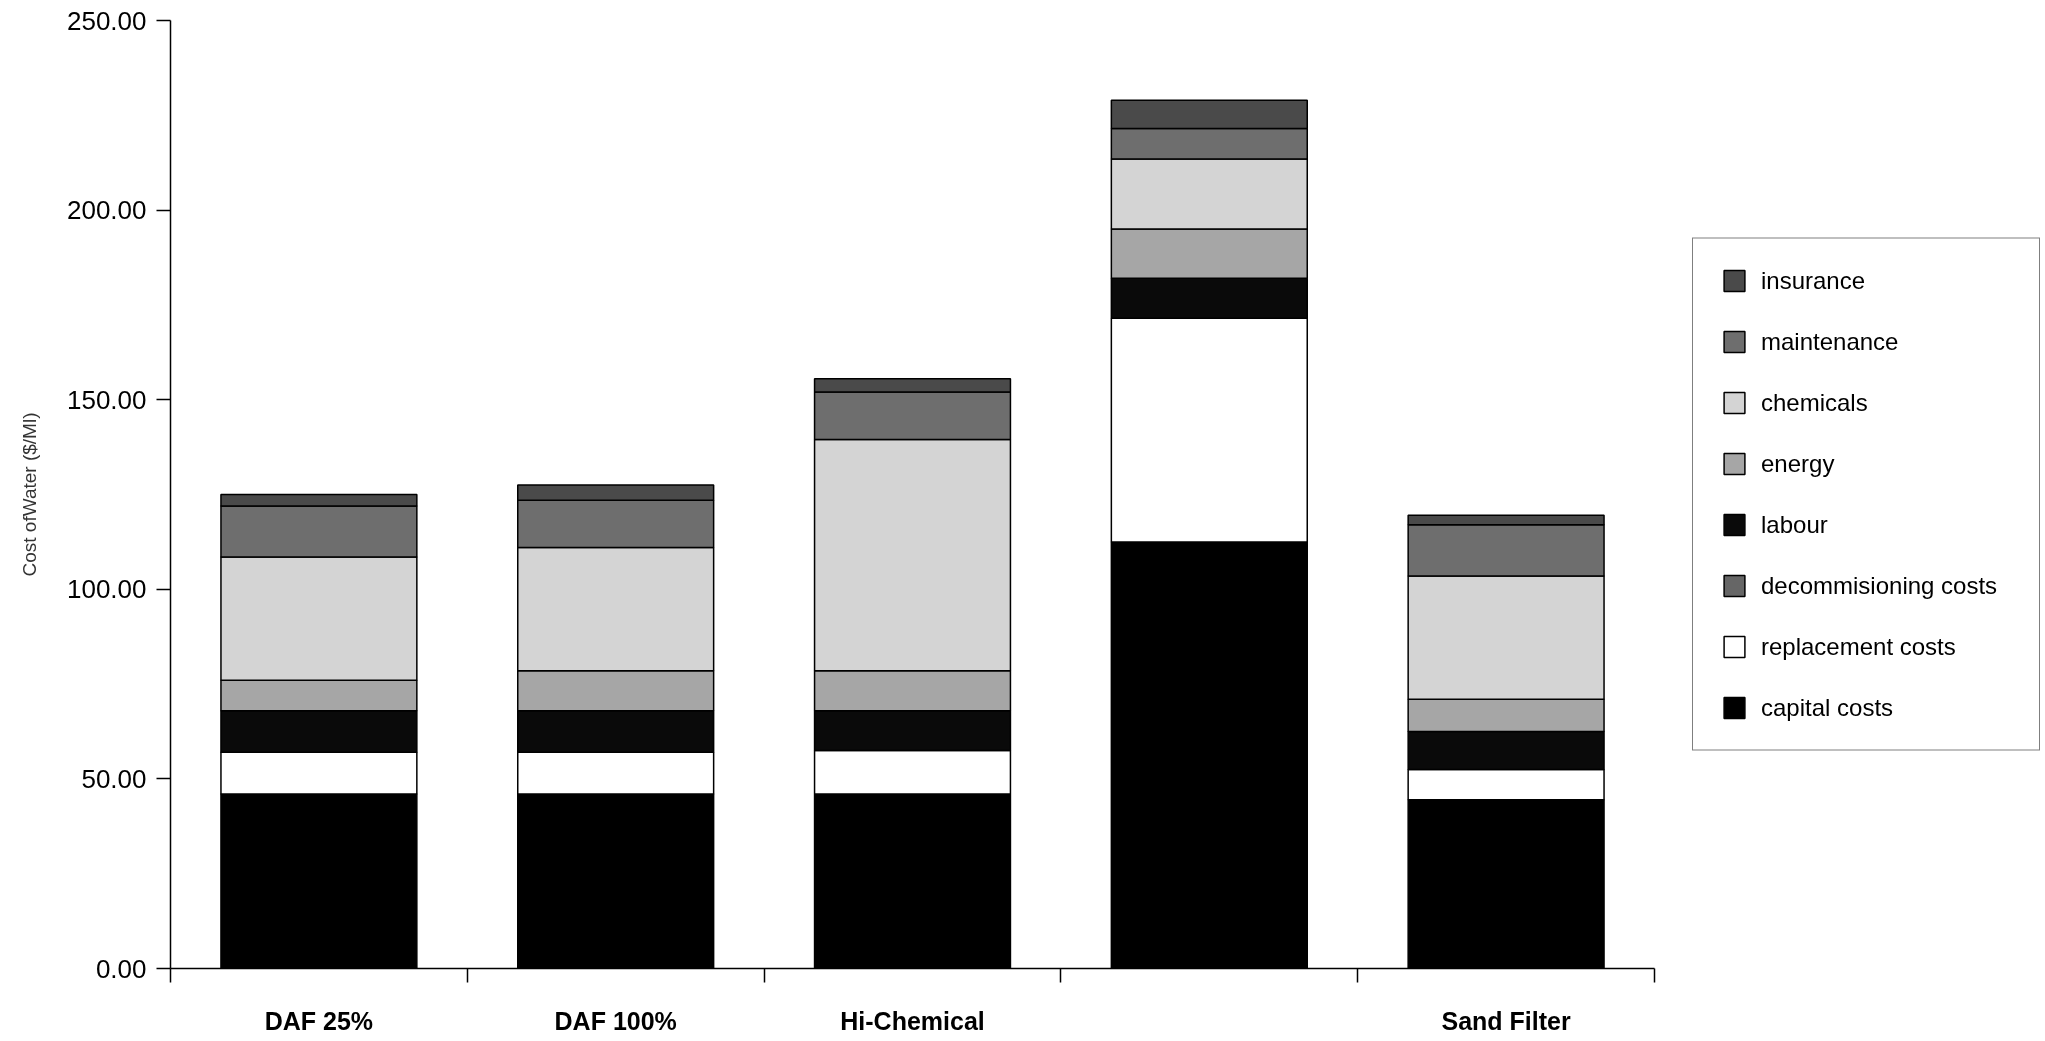 This screenshot has width=2045, height=1041. What do you see at coordinates (319, 1020) in the screenshot?
I see `x-tick-label: DAF 25%` at bounding box center [319, 1020].